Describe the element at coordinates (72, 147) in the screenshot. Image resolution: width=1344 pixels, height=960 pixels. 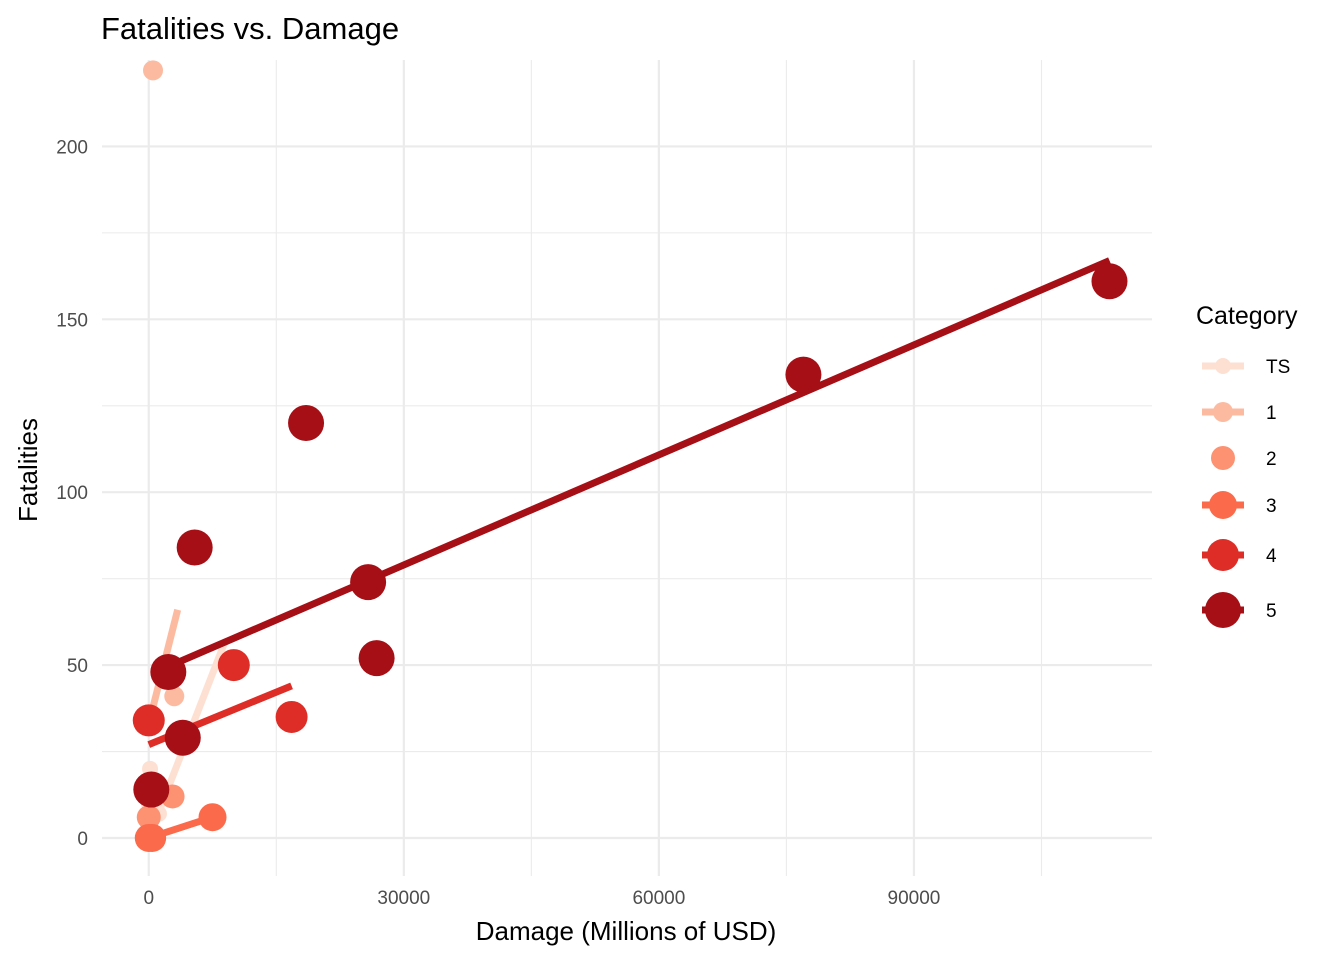
I see `y-tick-label: 200` at that location.